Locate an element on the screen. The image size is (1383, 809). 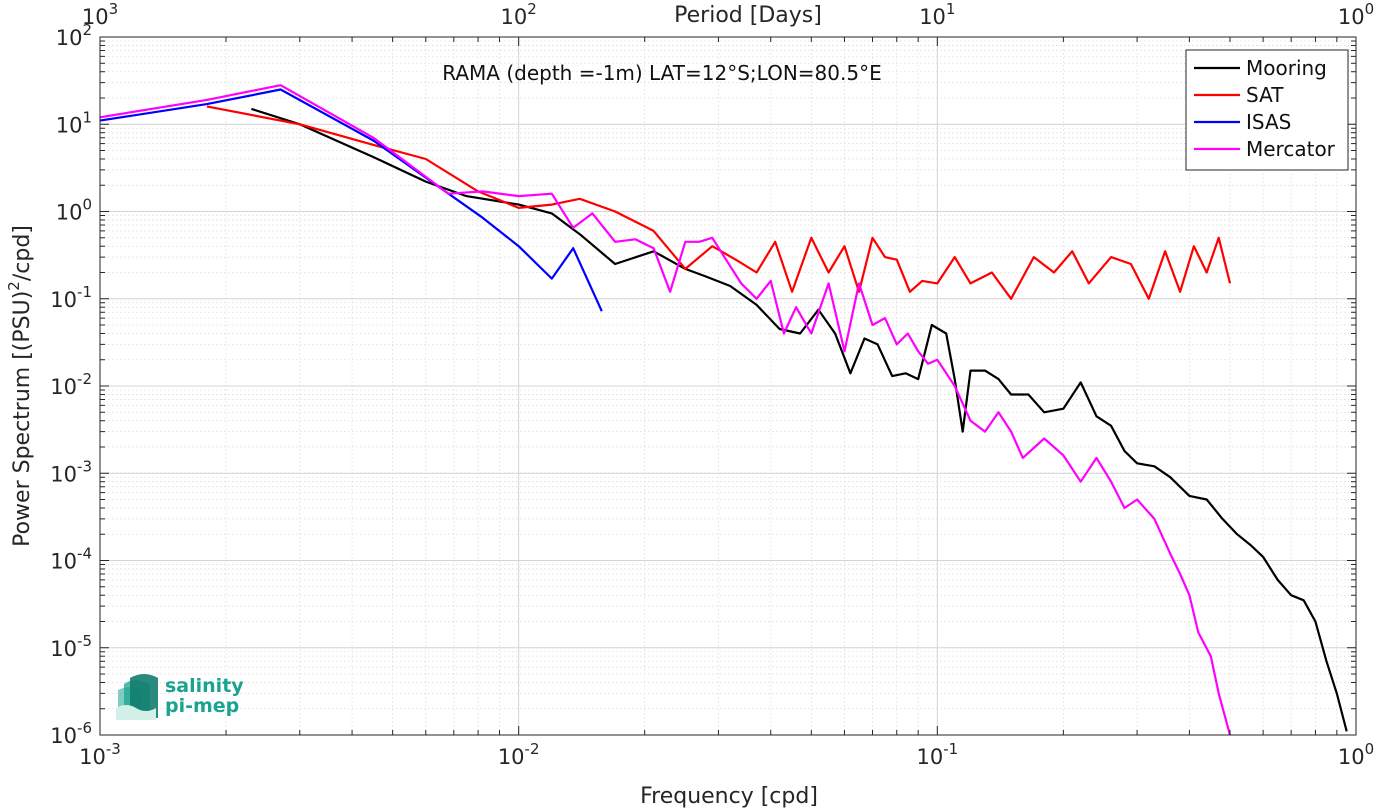
legend-label-isas: ISAS is located at coordinates (1268, 122).